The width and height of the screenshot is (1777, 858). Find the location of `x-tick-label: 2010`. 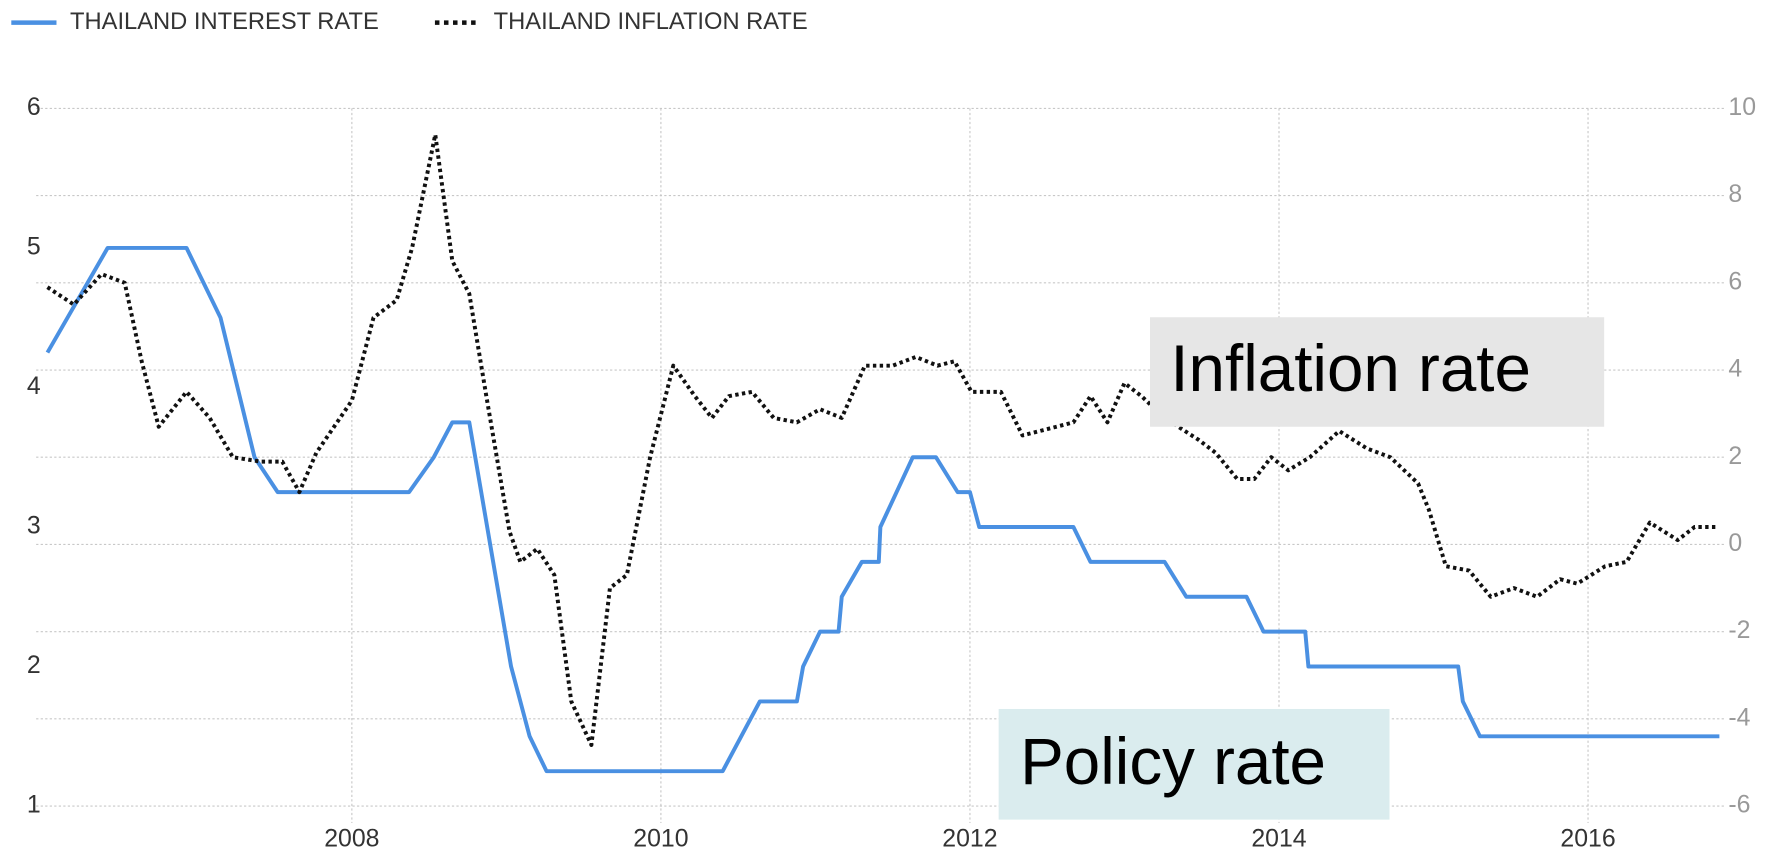

x-tick-label: 2010 is located at coordinates (660, 839).